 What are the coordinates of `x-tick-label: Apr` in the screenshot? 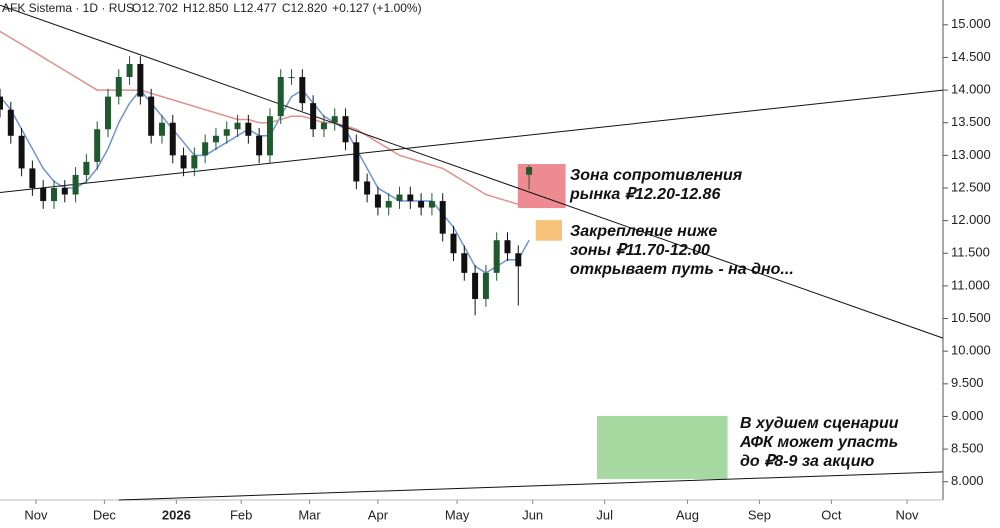 It's located at (378, 514).